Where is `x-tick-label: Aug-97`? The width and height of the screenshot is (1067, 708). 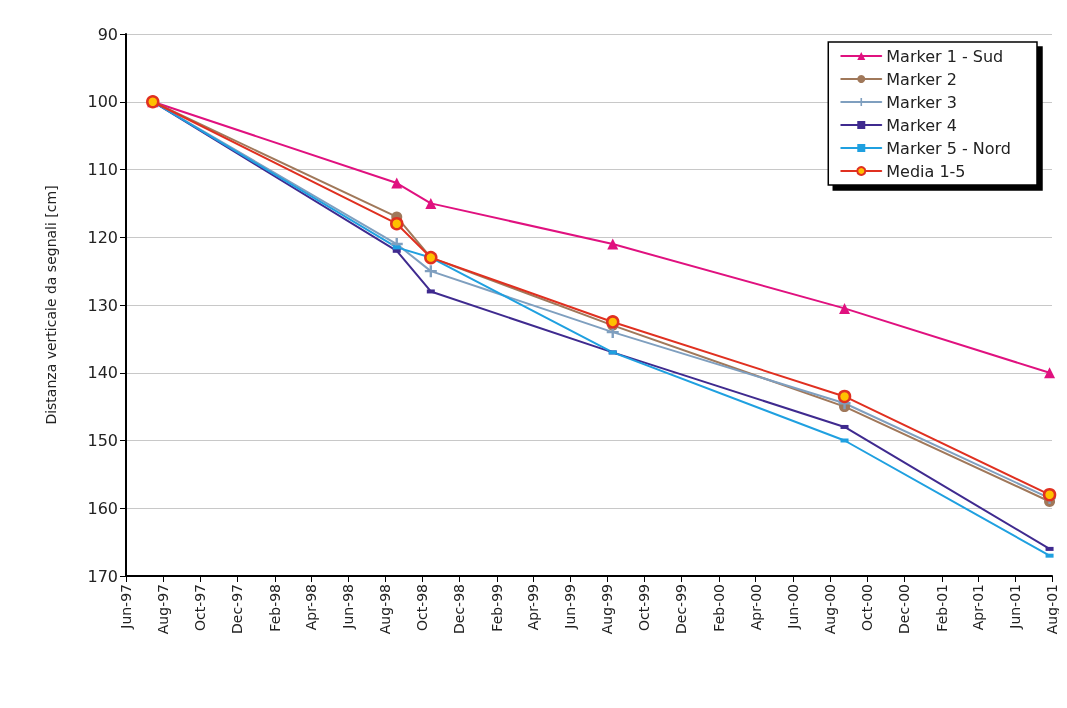 x-tick-label: Aug-97 is located at coordinates (163, 609).